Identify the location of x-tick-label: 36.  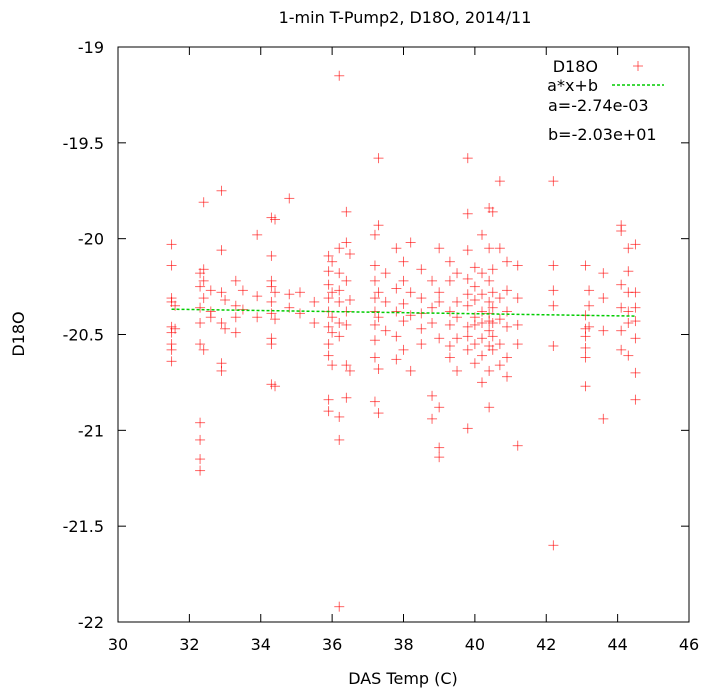
(332, 644).